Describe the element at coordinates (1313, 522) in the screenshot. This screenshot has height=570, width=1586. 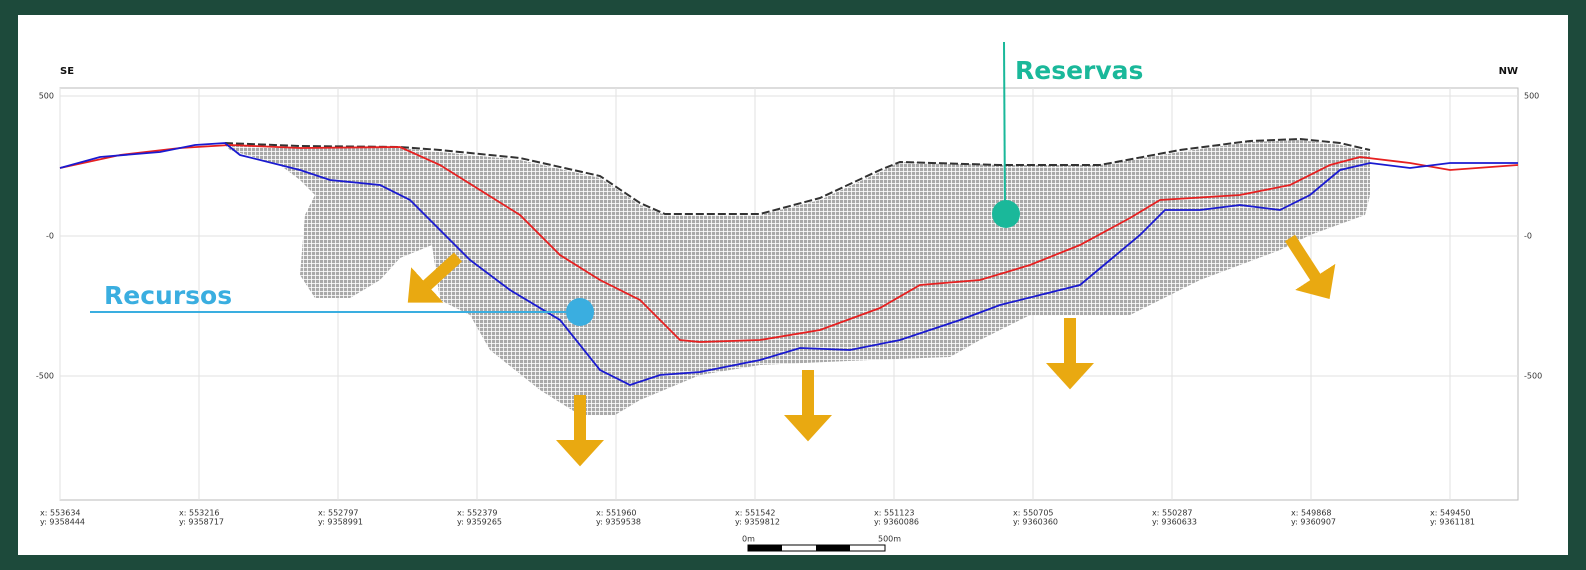
I see `y-coordinate: y: 9360907` at that location.